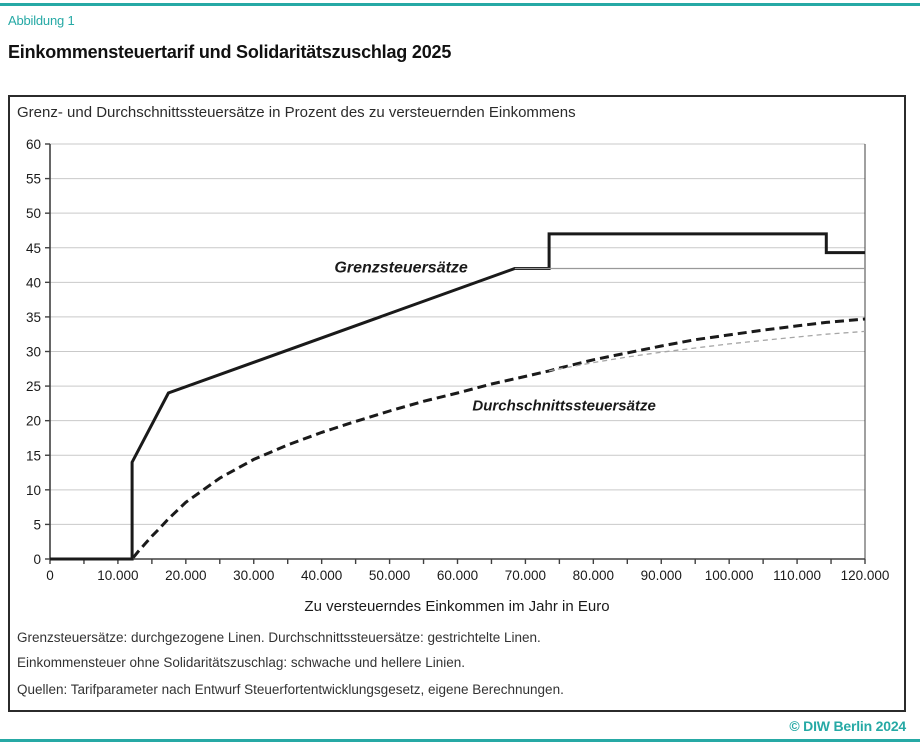  What do you see at coordinates (33, 386) in the screenshot?
I see `y-tick-label: 25` at bounding box center [33, 386].